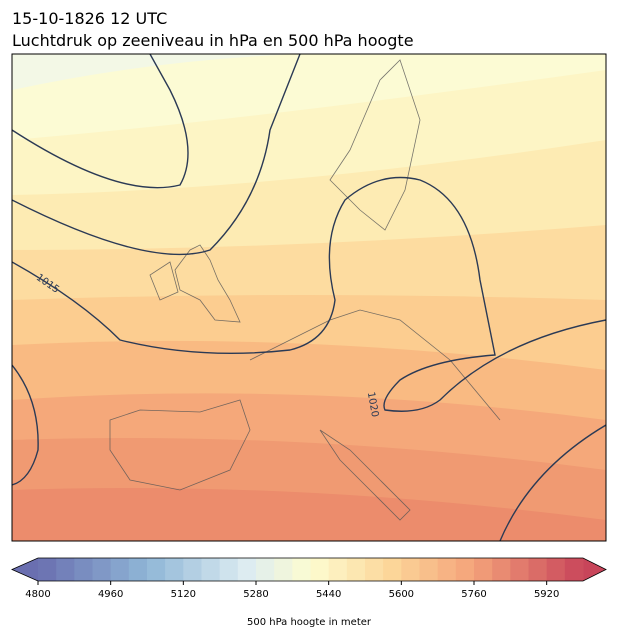 Image resolution: width=618 pixels, height=639 pixels. I want to click on colorbar-tick-label: 4960, so click(110, 594).